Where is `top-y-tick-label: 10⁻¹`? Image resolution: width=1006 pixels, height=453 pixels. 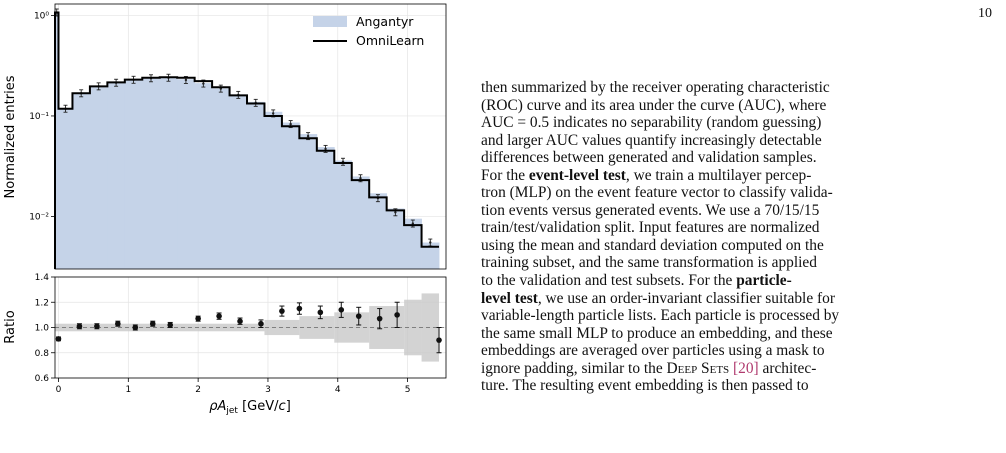 top-y-tick-label: 10⁻¹ is located at coordinates (39, 117).